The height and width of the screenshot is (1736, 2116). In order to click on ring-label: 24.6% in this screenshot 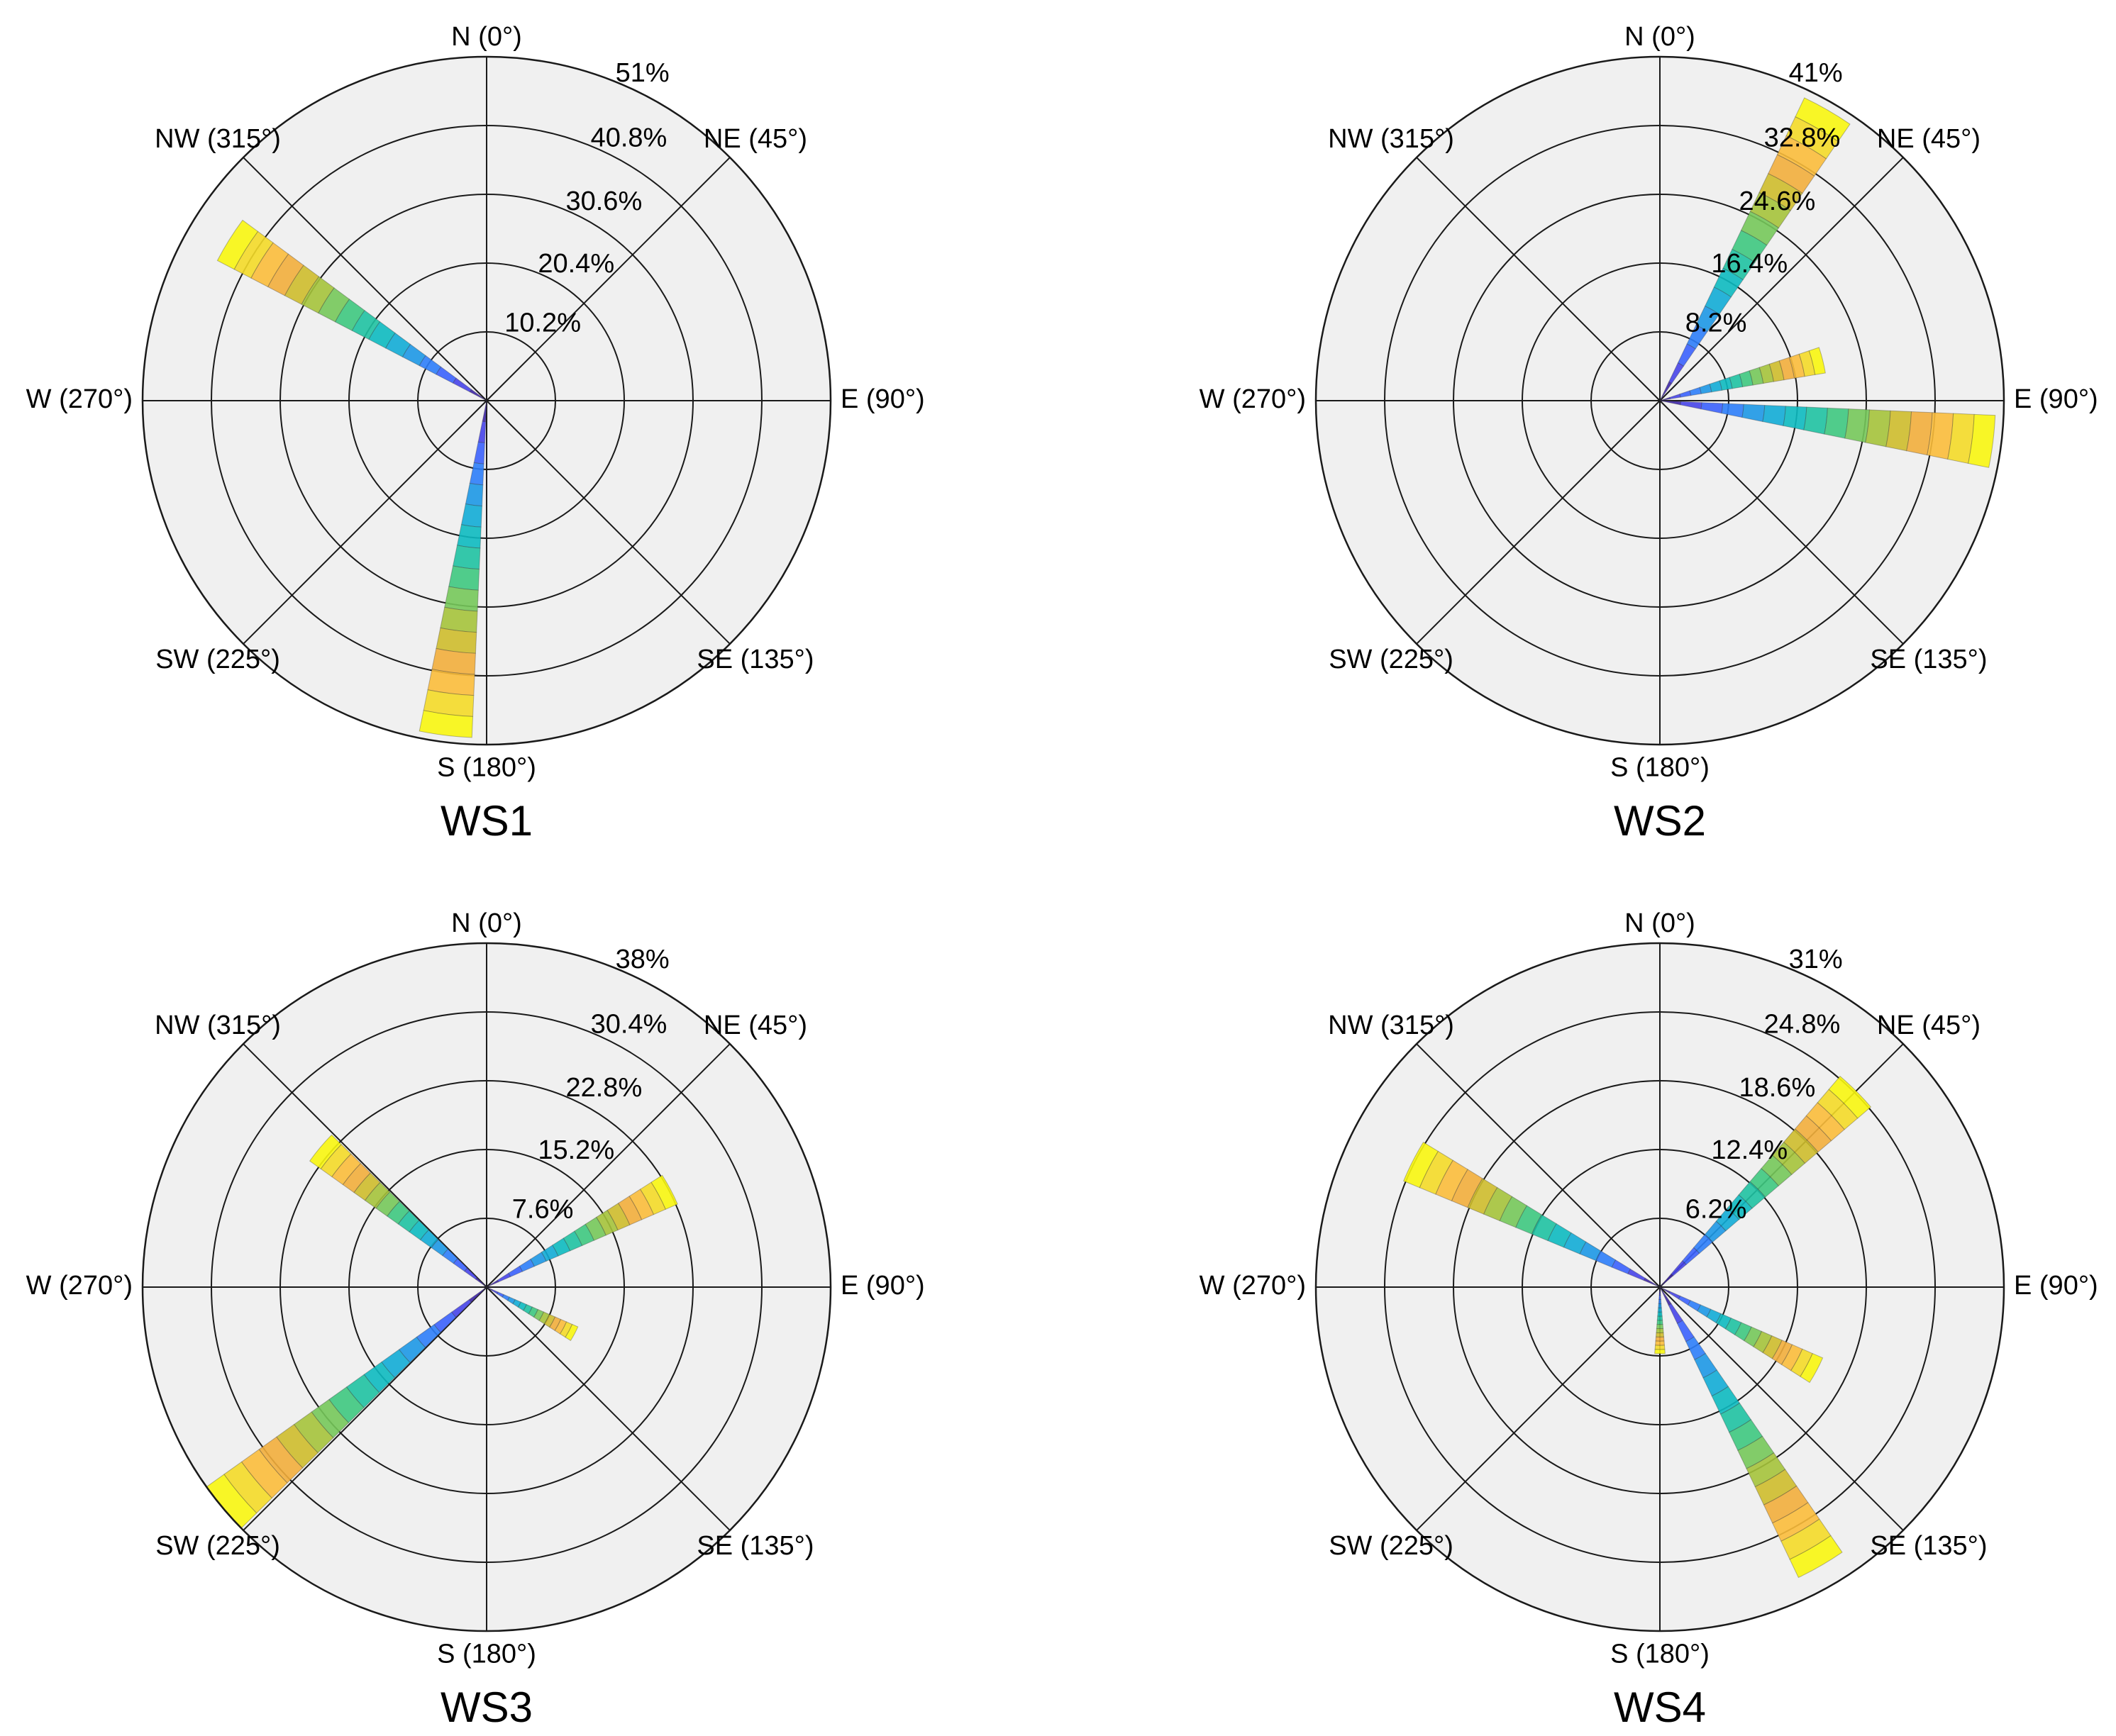, I will do `click(1777, 201)`.